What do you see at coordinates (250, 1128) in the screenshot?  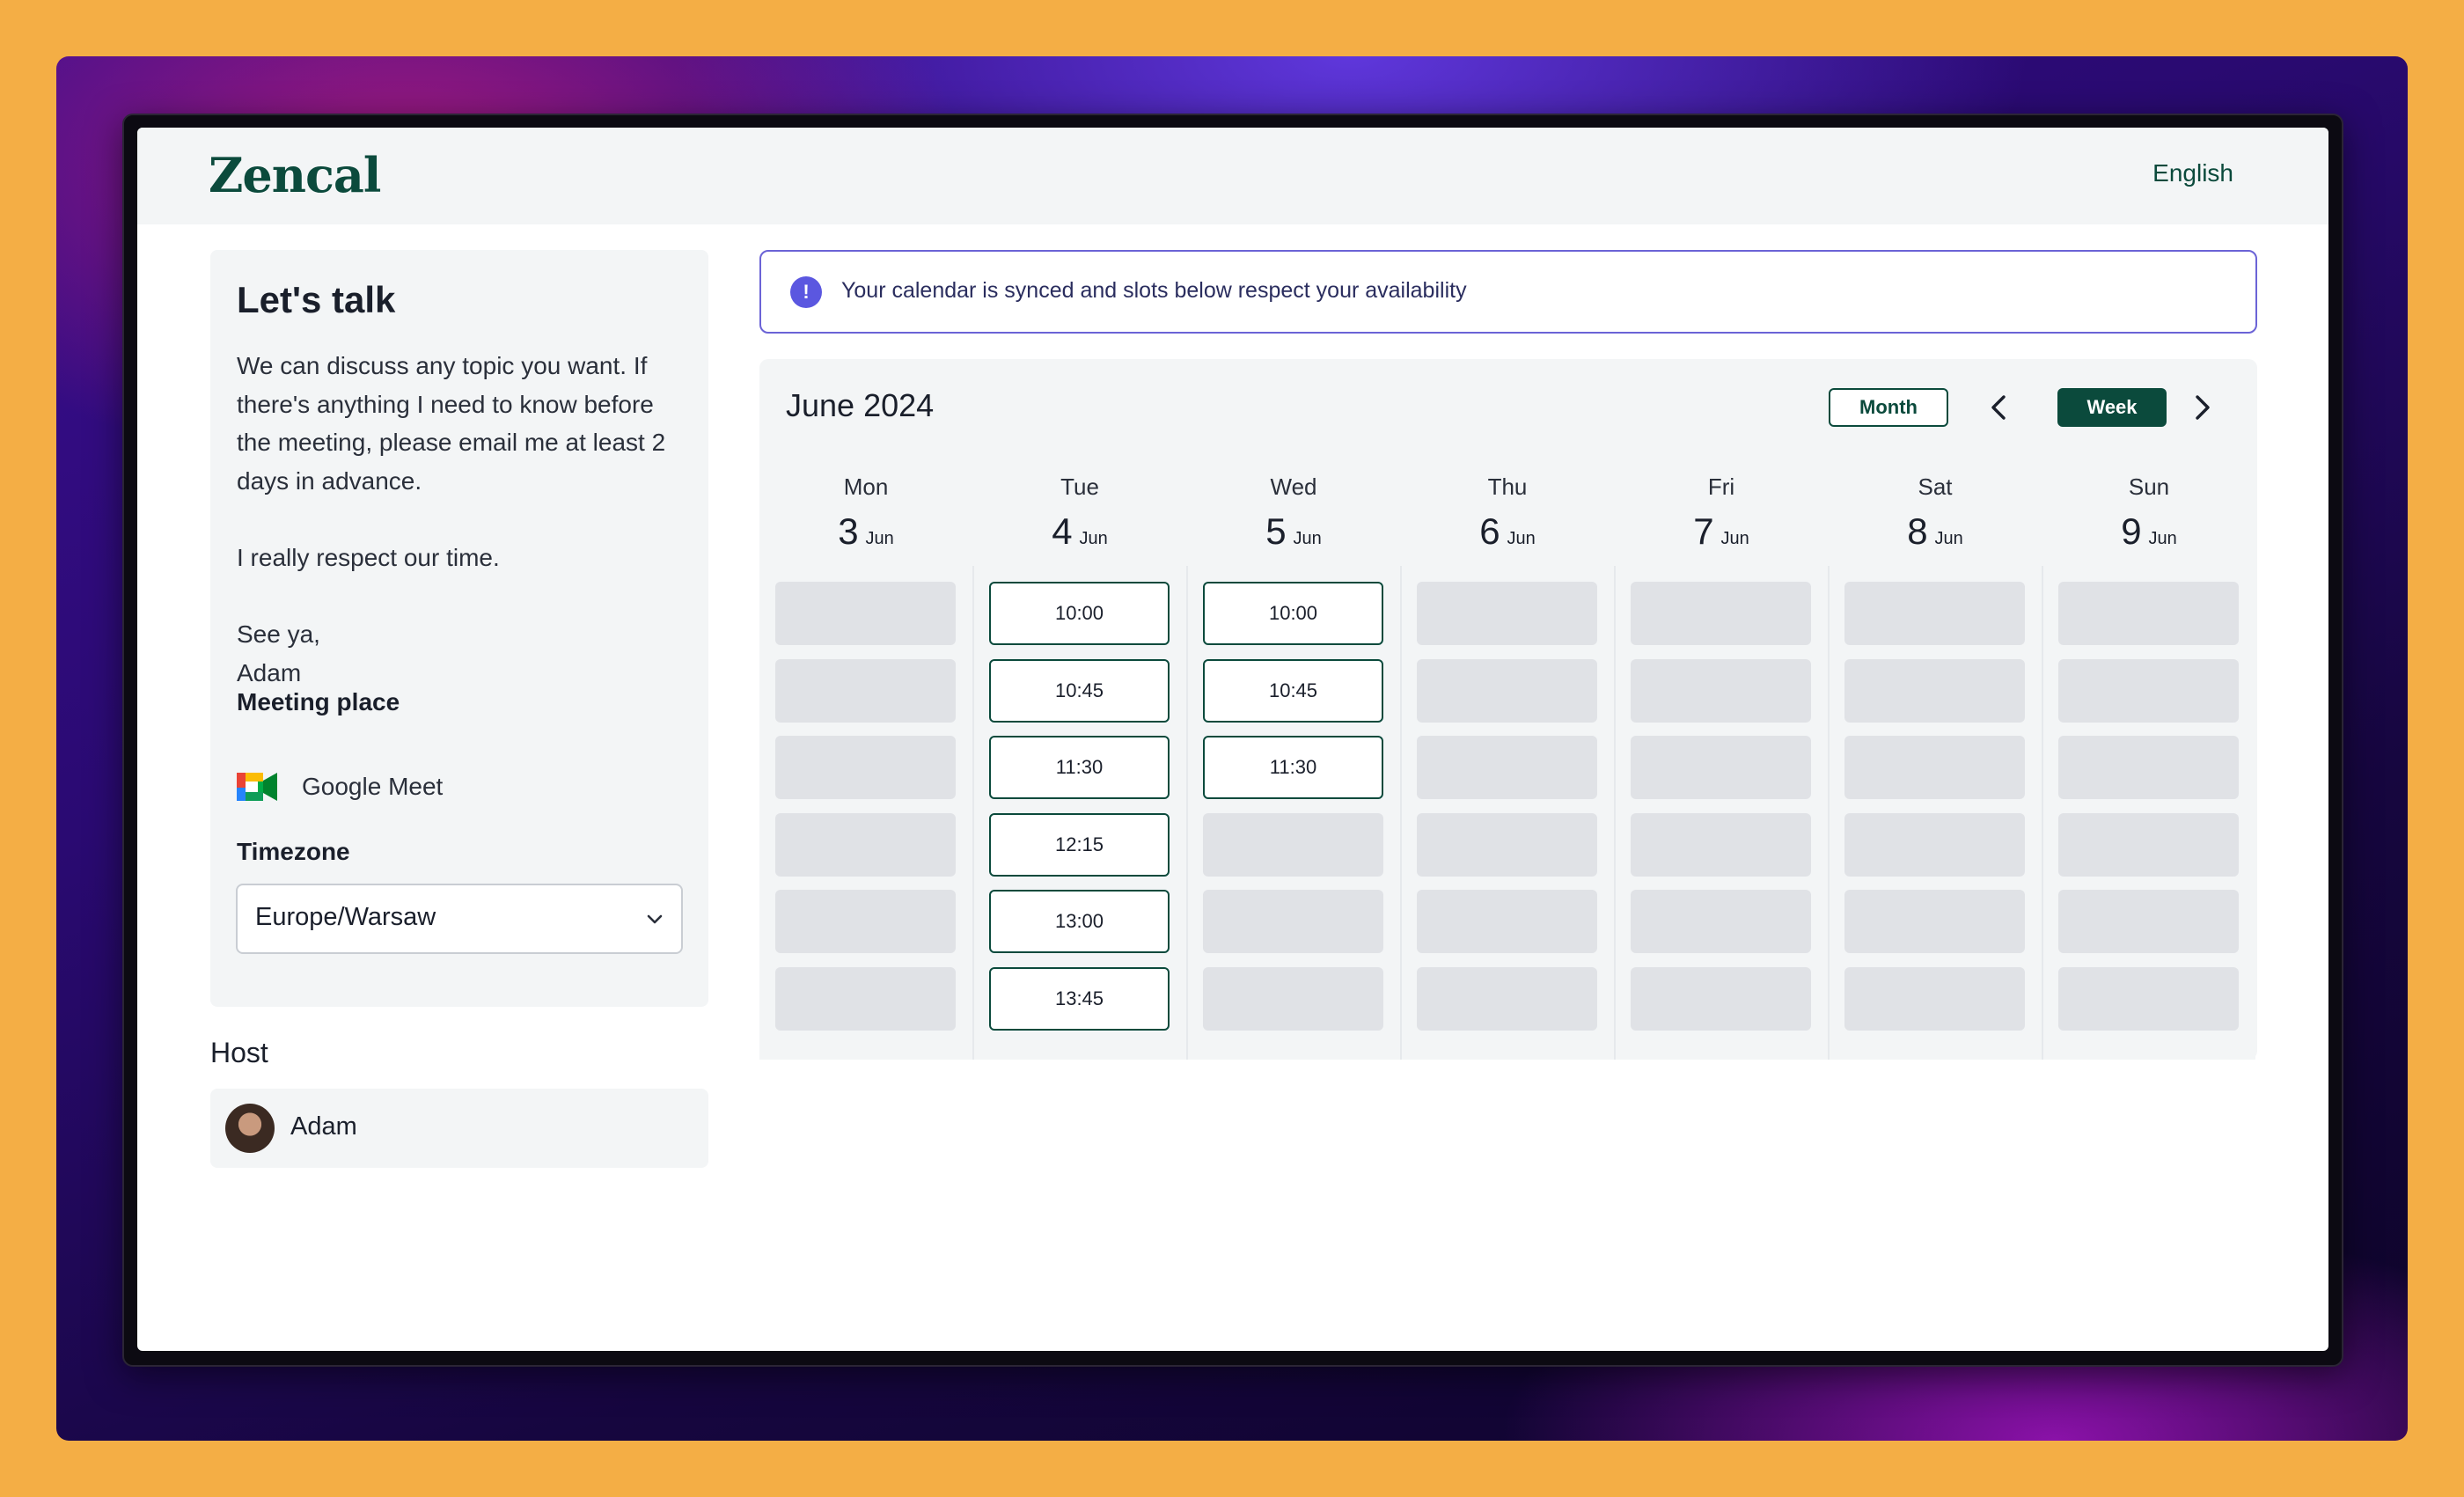 I see `avatar` at bounding box center [250, 1128].